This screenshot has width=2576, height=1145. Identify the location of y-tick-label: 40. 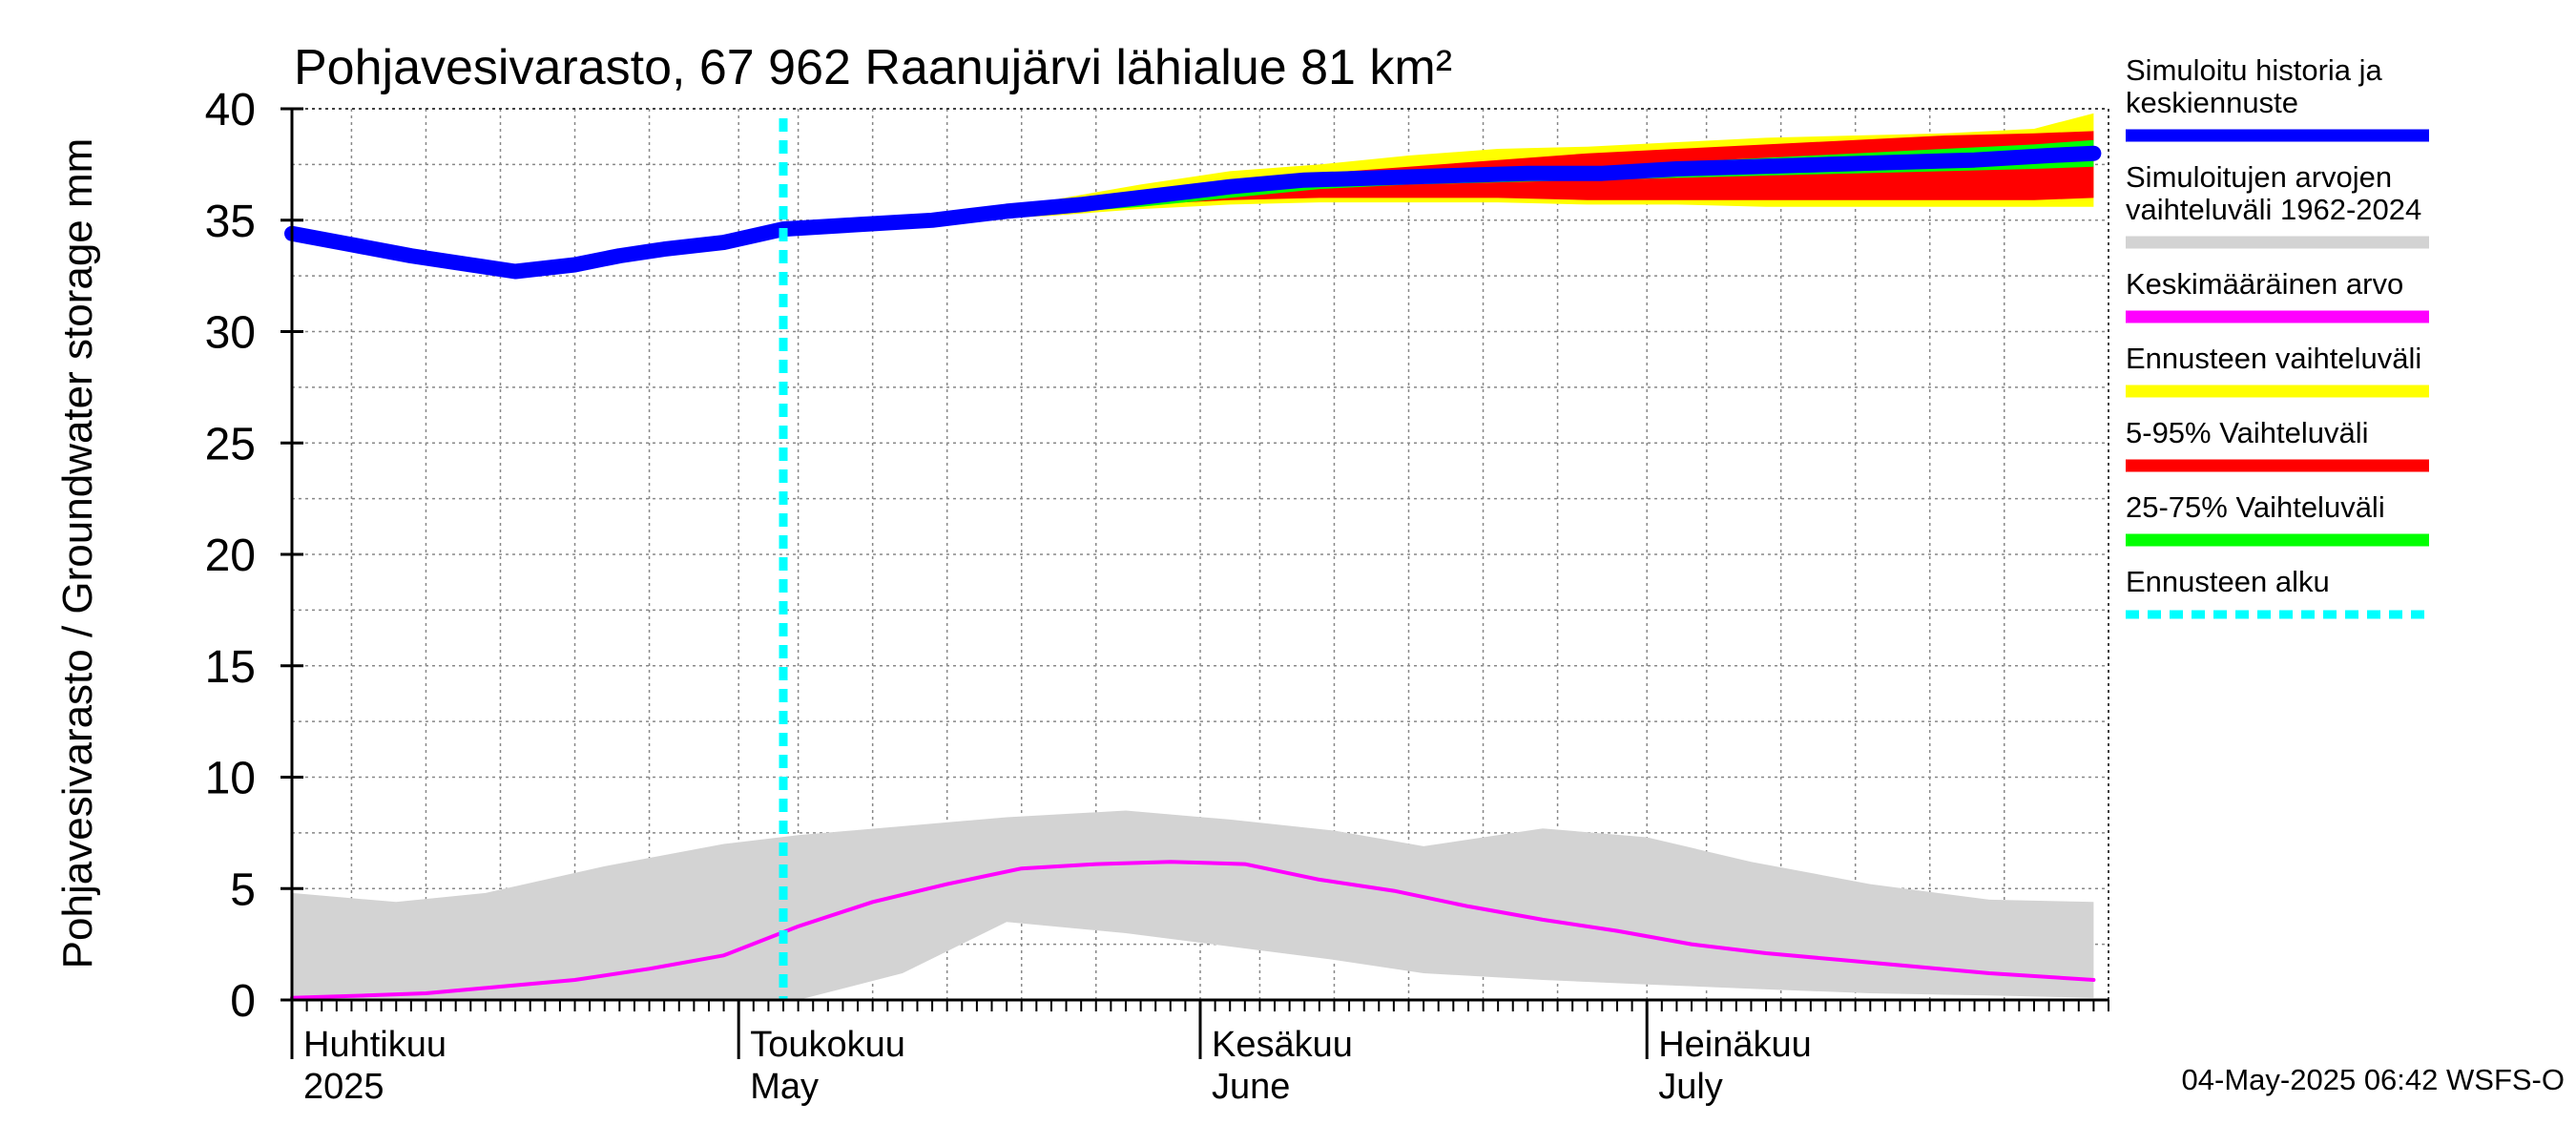
(230, 110).